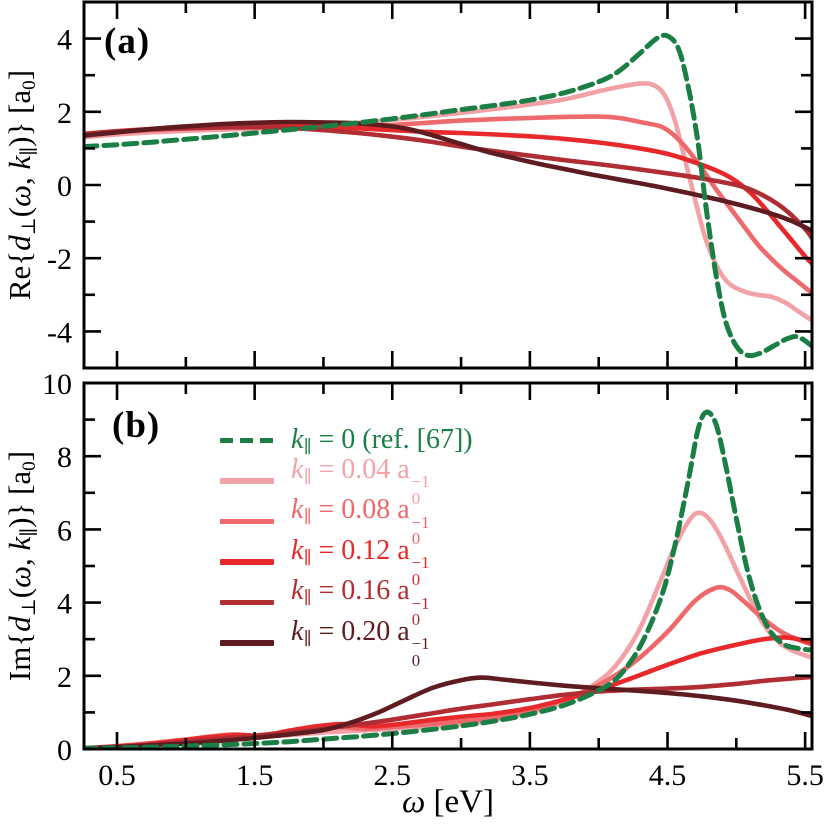 This screenshot has height=829, width=827. Describe the element at coordinates (360, 561) in the screenshot. I see `legend-entry-label: k∥ = 0.12 a −1 0` at that location.